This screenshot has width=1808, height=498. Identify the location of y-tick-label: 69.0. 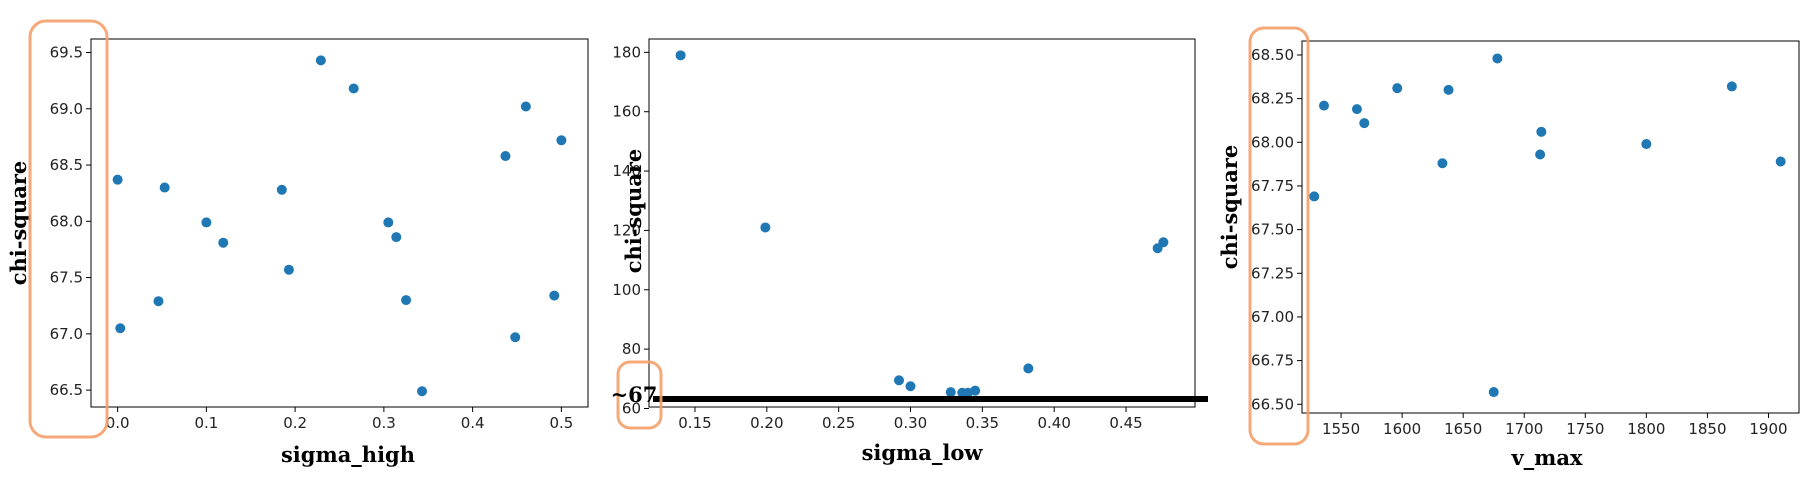
(66, 109).